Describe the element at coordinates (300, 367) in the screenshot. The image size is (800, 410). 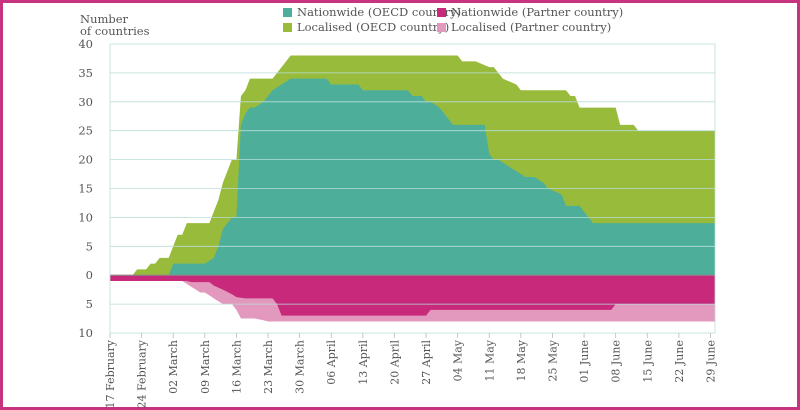
I see `x-tick-label: 30 March` at that location.